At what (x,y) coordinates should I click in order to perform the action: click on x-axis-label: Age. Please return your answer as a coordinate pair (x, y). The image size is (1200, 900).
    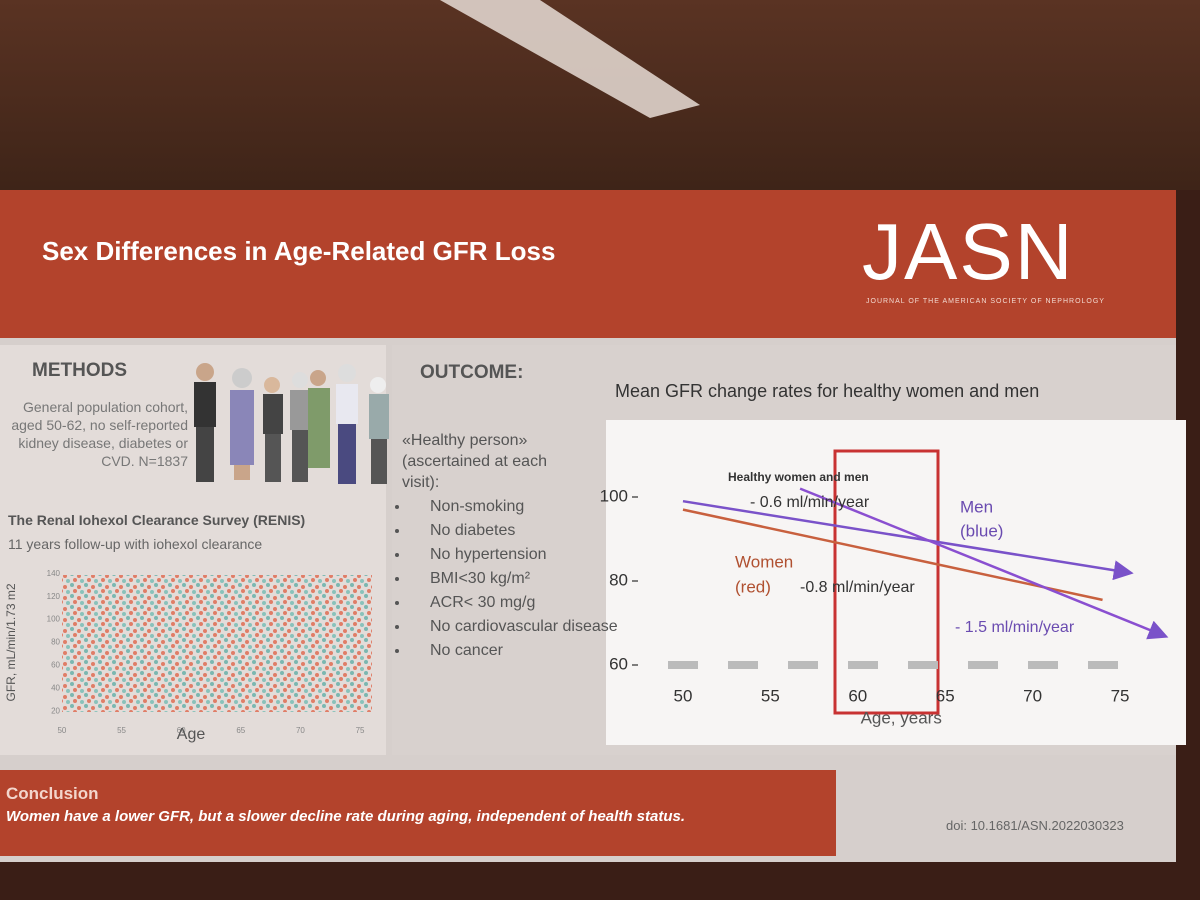
    Looking at the image, I should click on (191, 734).